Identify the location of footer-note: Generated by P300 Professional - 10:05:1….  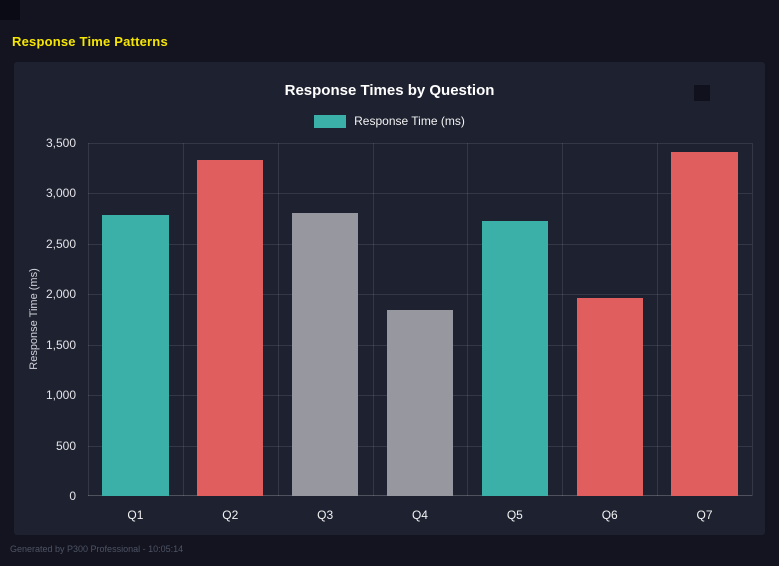
(97, 549).